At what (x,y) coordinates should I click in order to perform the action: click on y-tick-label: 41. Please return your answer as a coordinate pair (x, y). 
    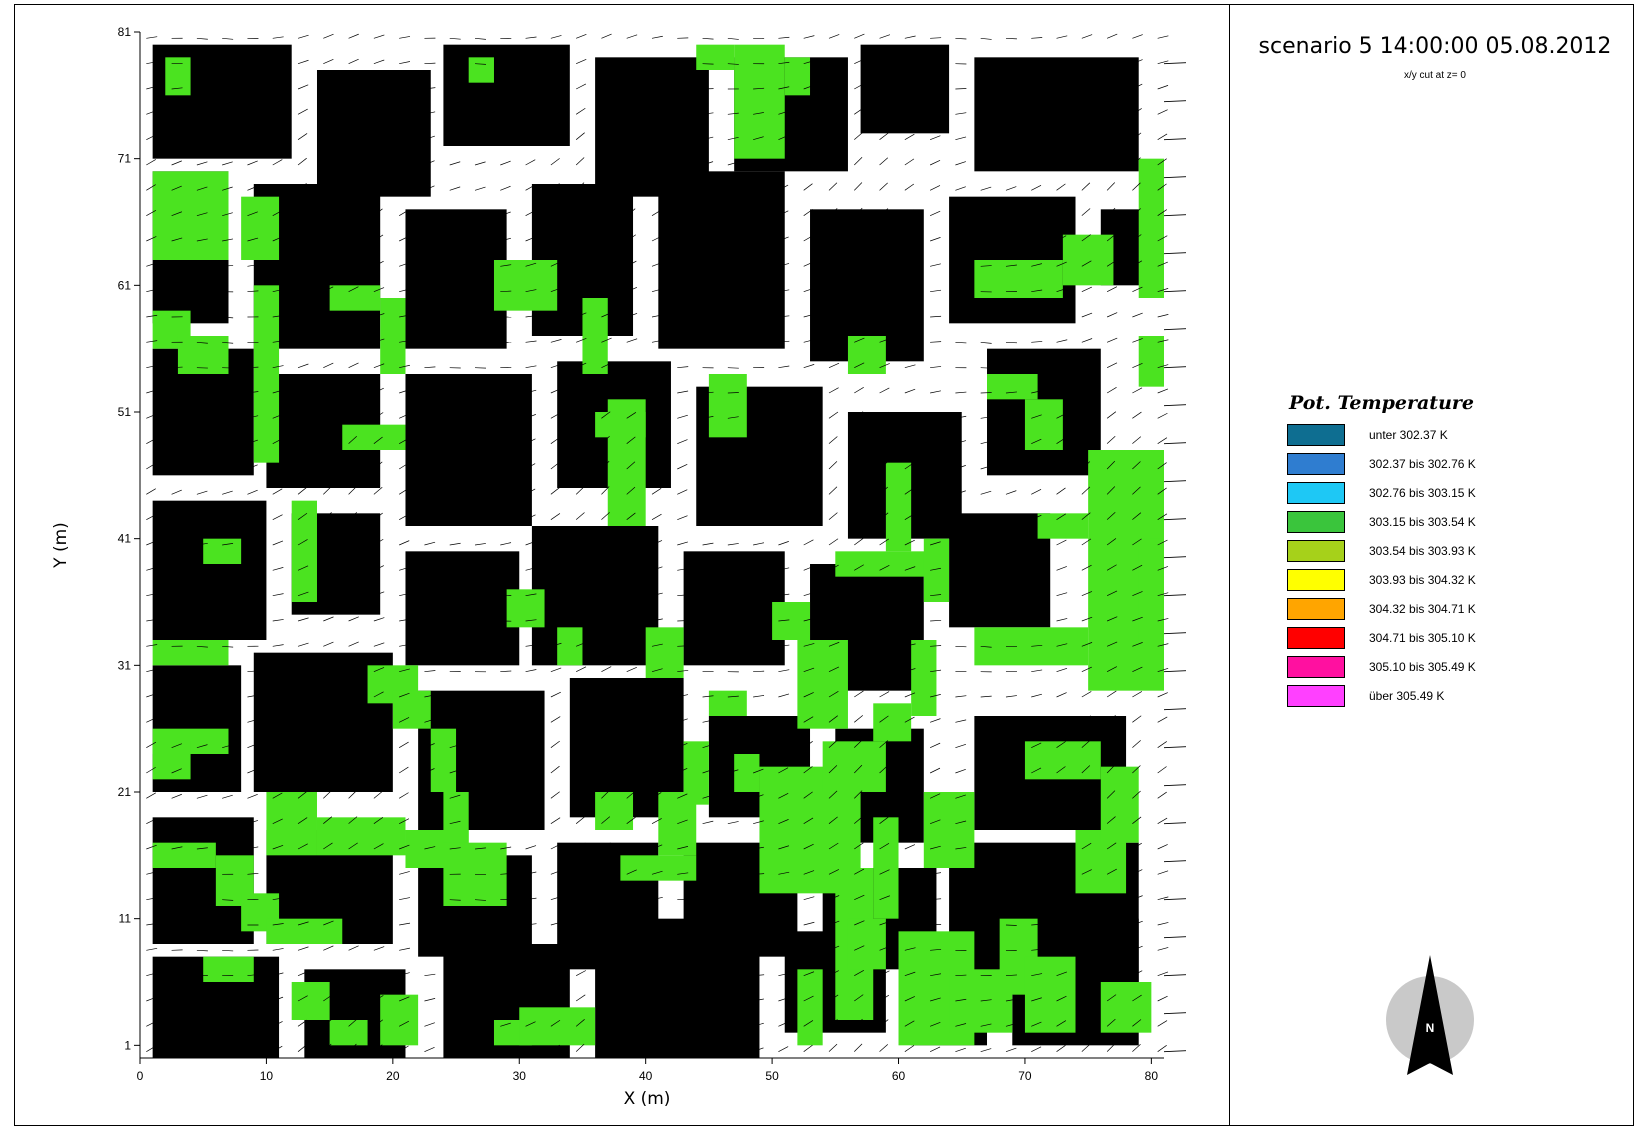
    Looking at the image, I should click on (125, 539).